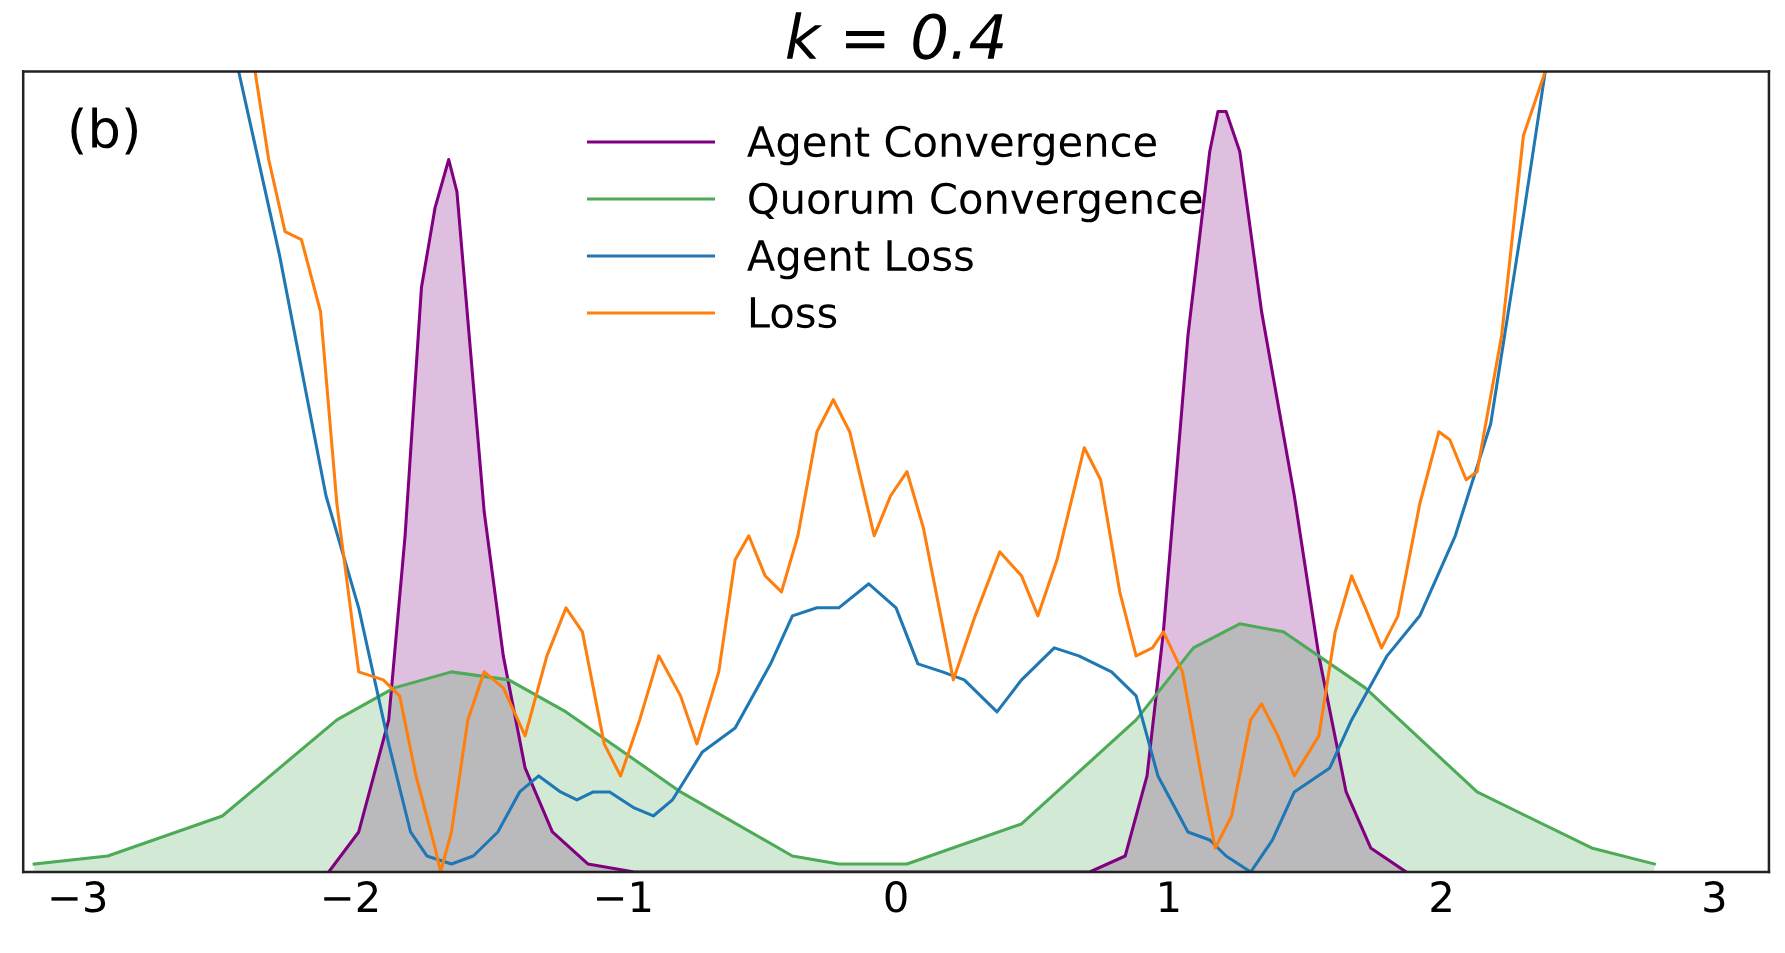 This screenshot has width=1785, height=953. Describe the element at coordinates (896, 897) in the screenshot. I see `x-tick-label: 0` at that location.